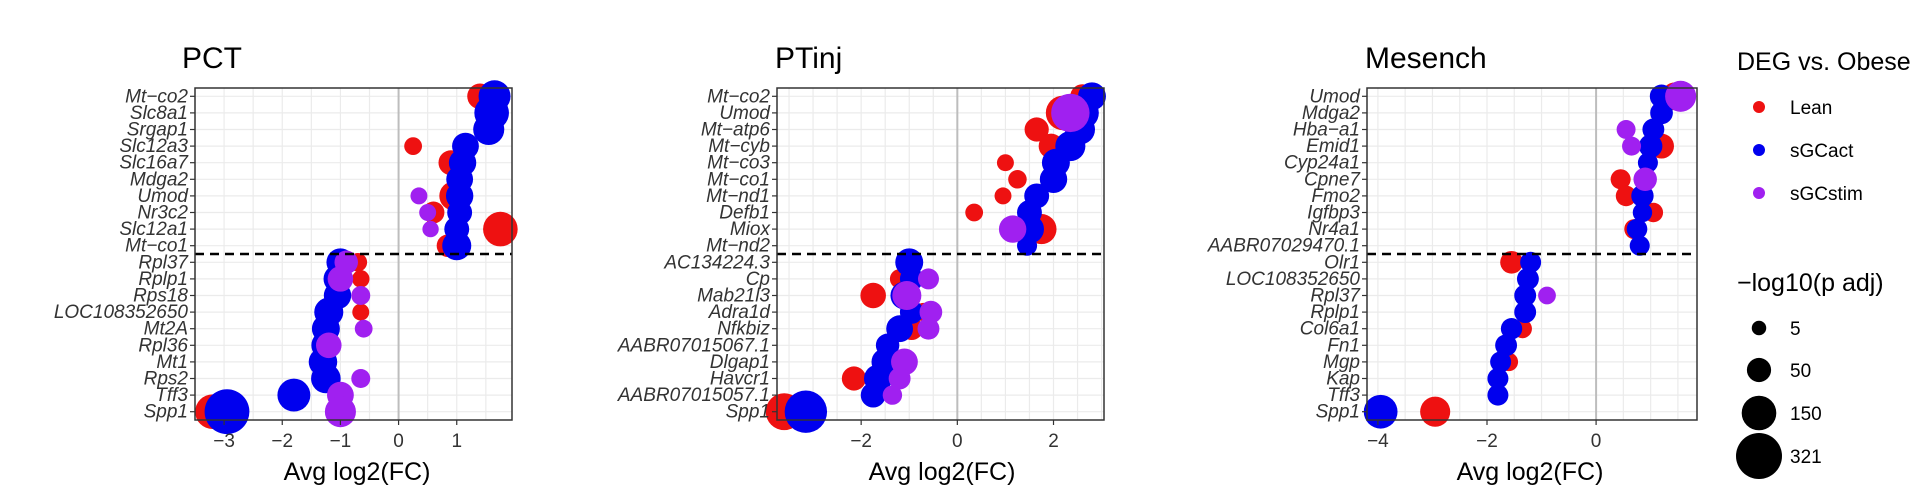  Describe the element at coordinates (1795, 329) in the screenshot. I see `legend-size-label: 5` at that location.